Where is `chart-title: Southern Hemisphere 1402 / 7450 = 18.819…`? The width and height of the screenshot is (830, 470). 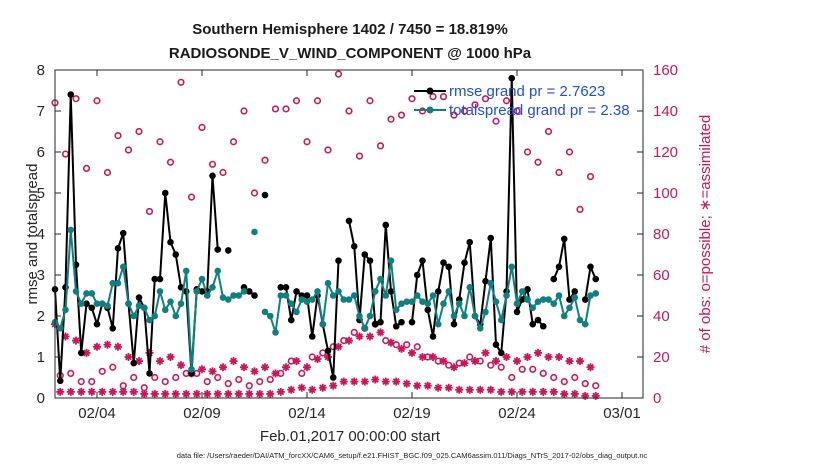
chart-title: Southern Hemisphere 1402 / 7450 = 18.819… is located at coordinates (350, 29).